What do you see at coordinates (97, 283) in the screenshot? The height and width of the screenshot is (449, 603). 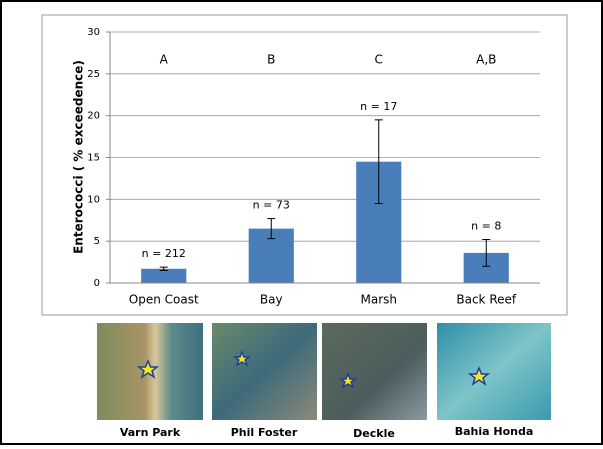 I see `y-tick-label: 0` at bounding box center [97, 283].